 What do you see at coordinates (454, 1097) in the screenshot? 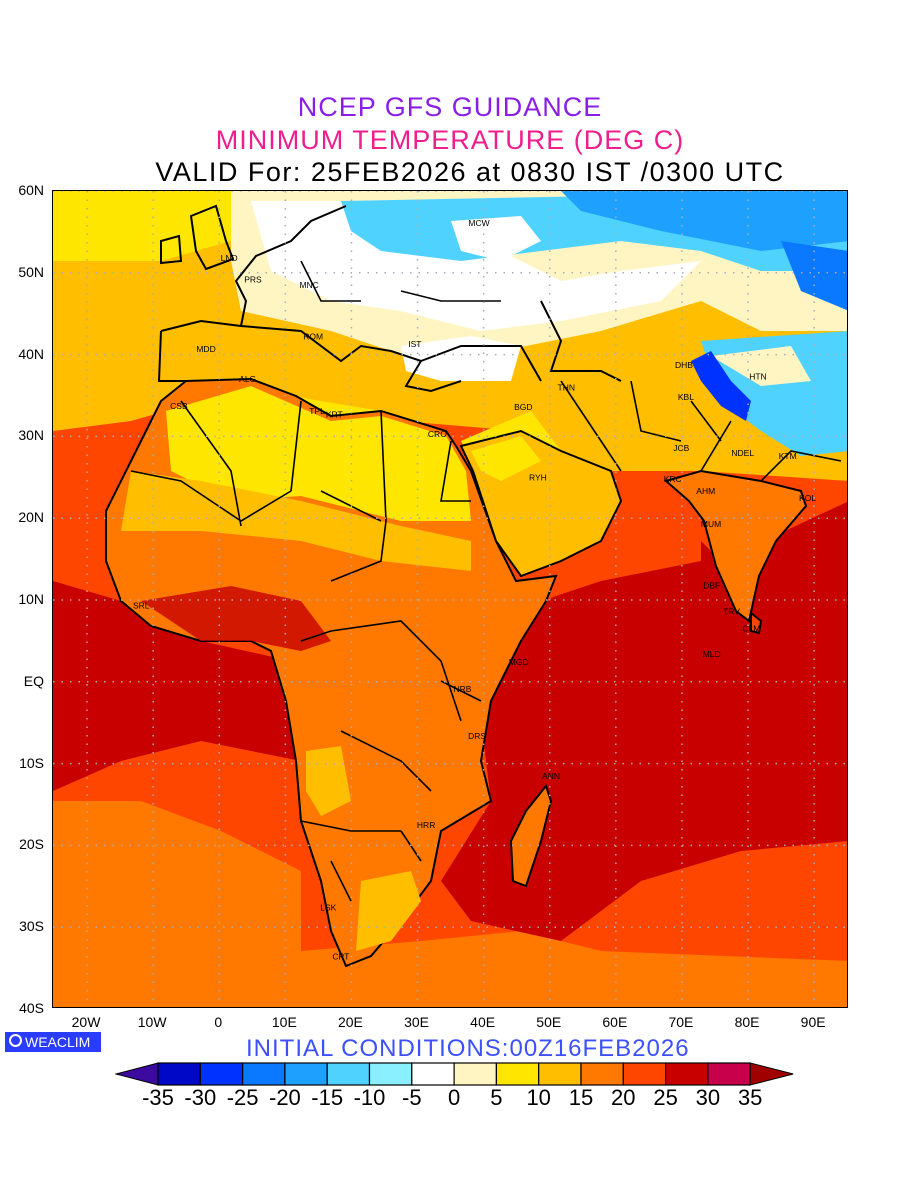
I see `colorbar-tick-label: 0` at bounding box center [454, 1097].